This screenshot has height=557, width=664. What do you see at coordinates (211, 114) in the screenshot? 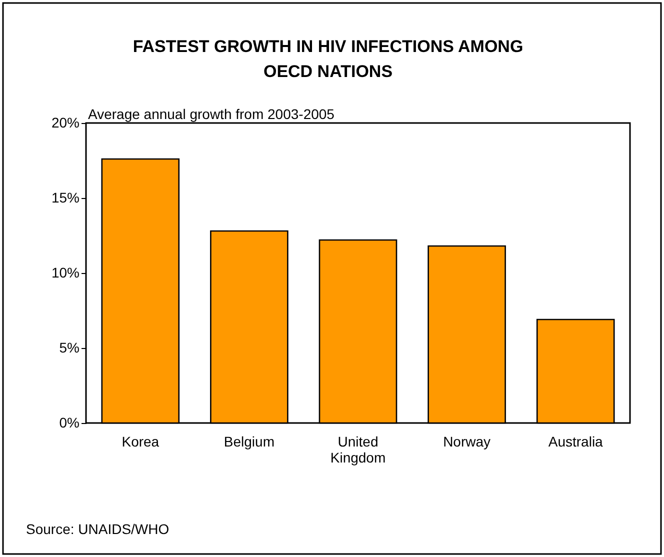
I see `chart-subtitle: Average annual growth from 2003-2005` at bounding box center [211, 114].